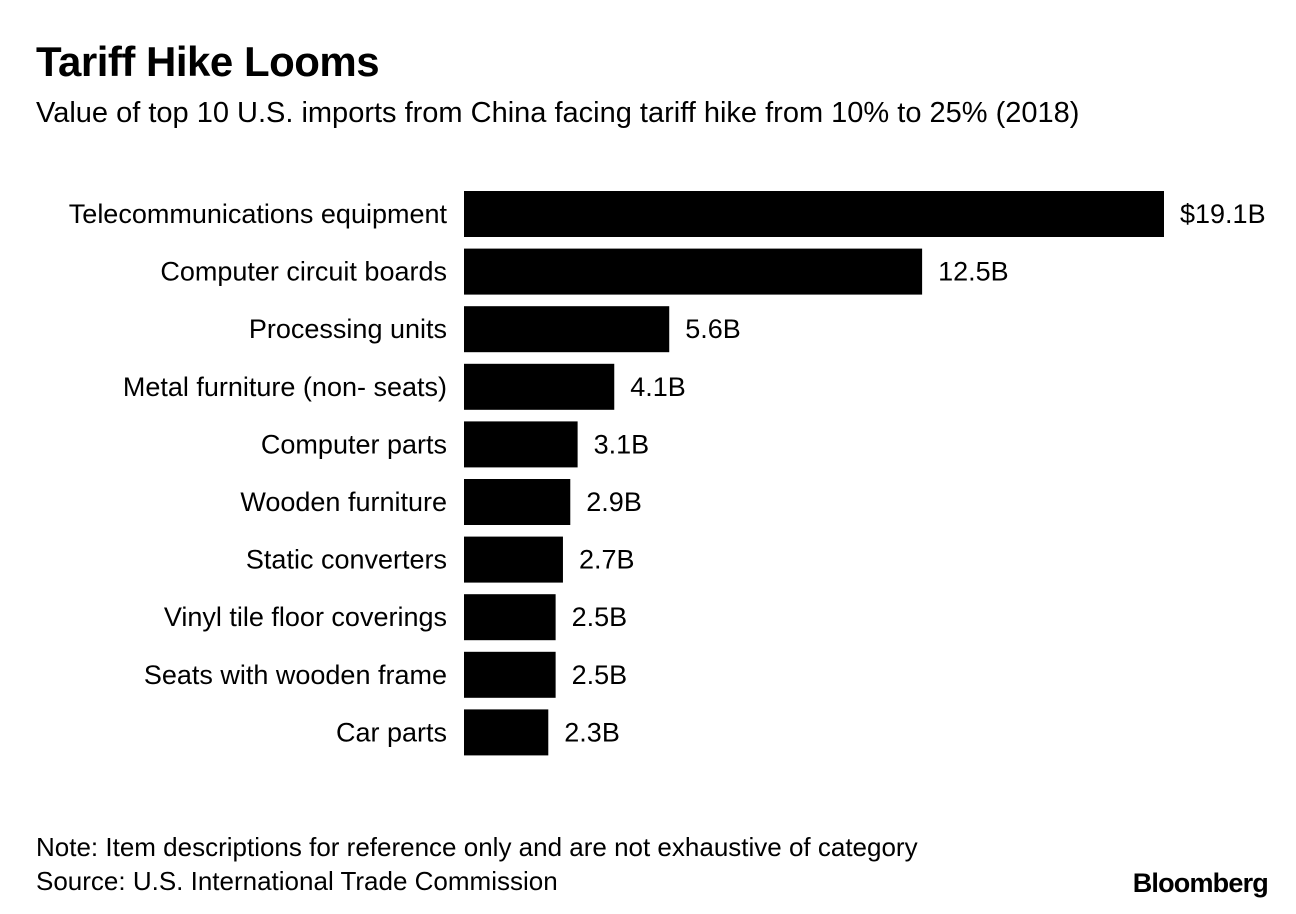 Image resolution: width=1296 pixels, height=914 pixels. Describe the element at coordinates (658, 387) in the screenshot. I see `value-label: 4.1B` at that location.